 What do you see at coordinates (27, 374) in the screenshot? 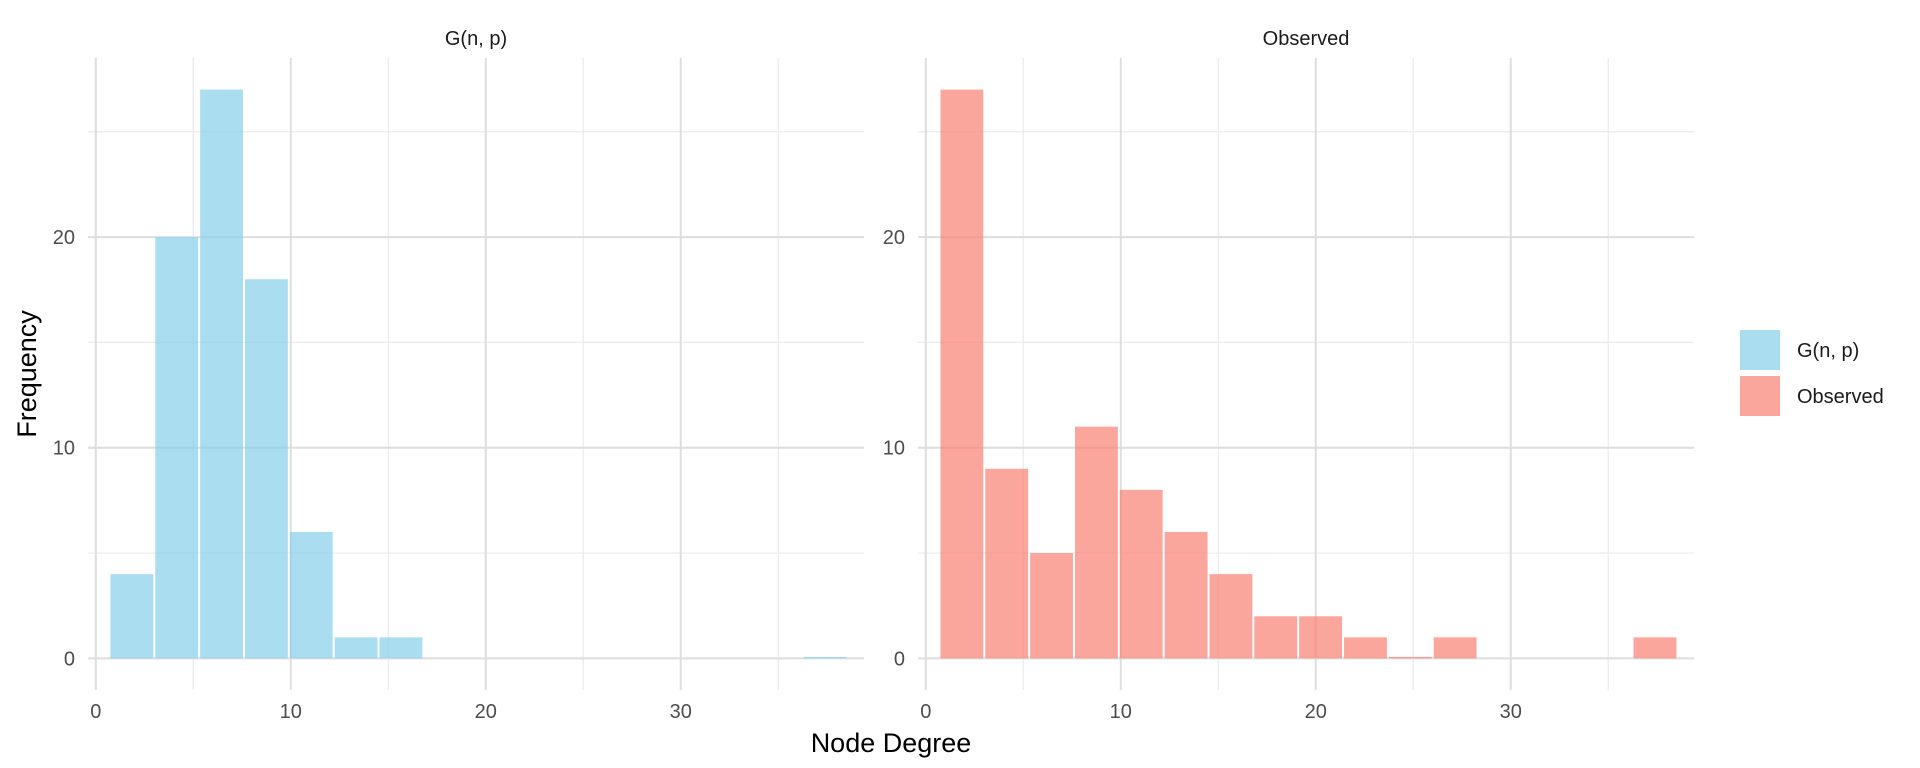
I see `y-axis-title: Frequency` at bounding box center [27, 374].